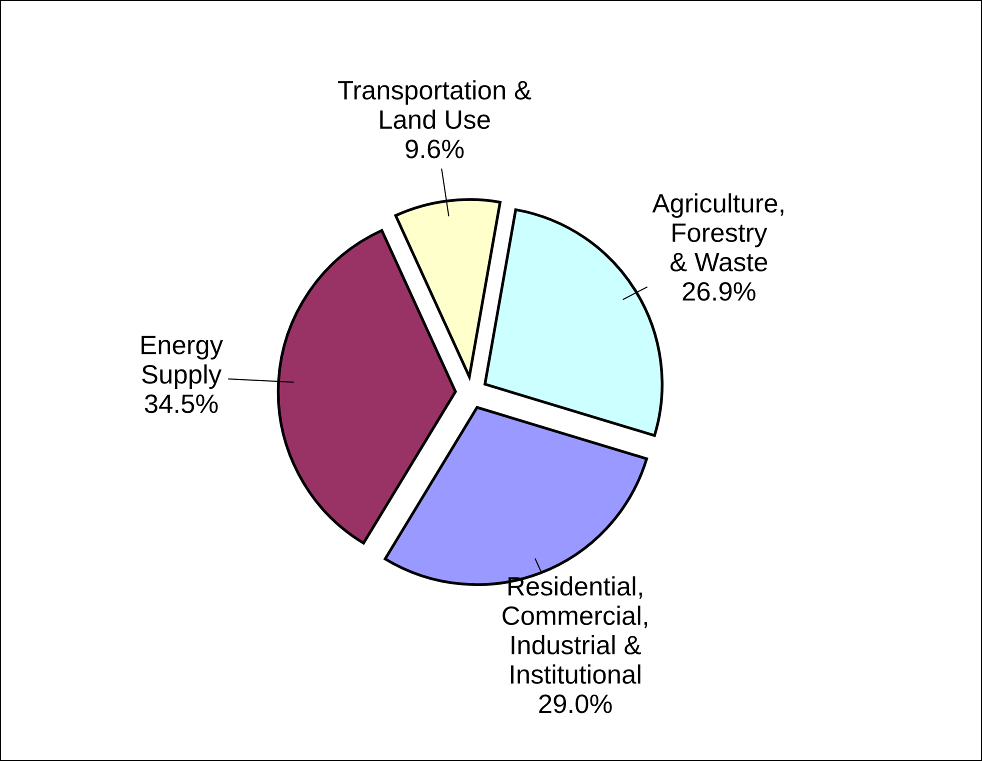 The image size is (982, 761). Describe the element at coordinates (183, 362) in the screenshot. I see `slice-label: Energy Supply` at that location.